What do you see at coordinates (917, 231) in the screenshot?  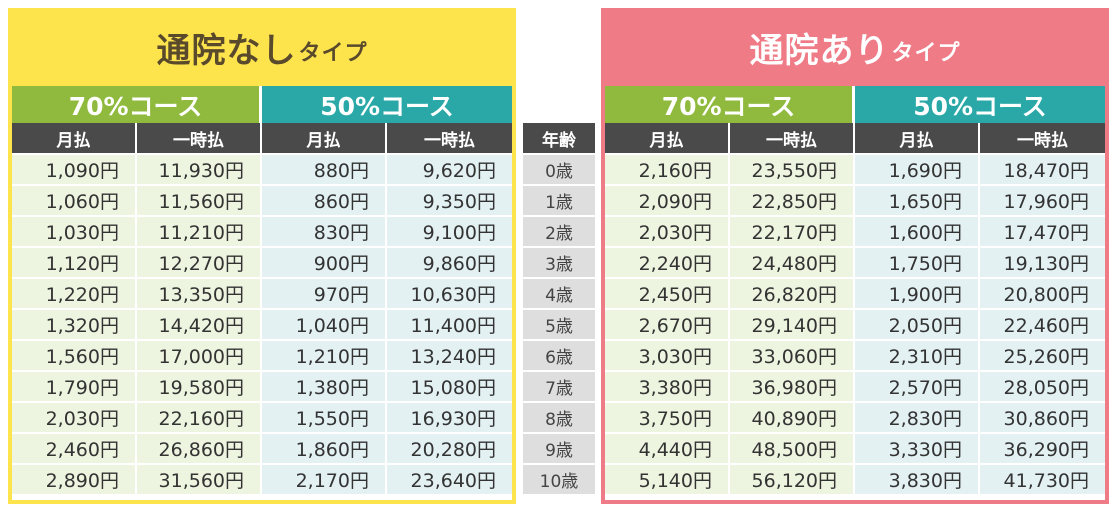 I see `monthly-price-cell: 1,600円` at bounding box center [917, 231].